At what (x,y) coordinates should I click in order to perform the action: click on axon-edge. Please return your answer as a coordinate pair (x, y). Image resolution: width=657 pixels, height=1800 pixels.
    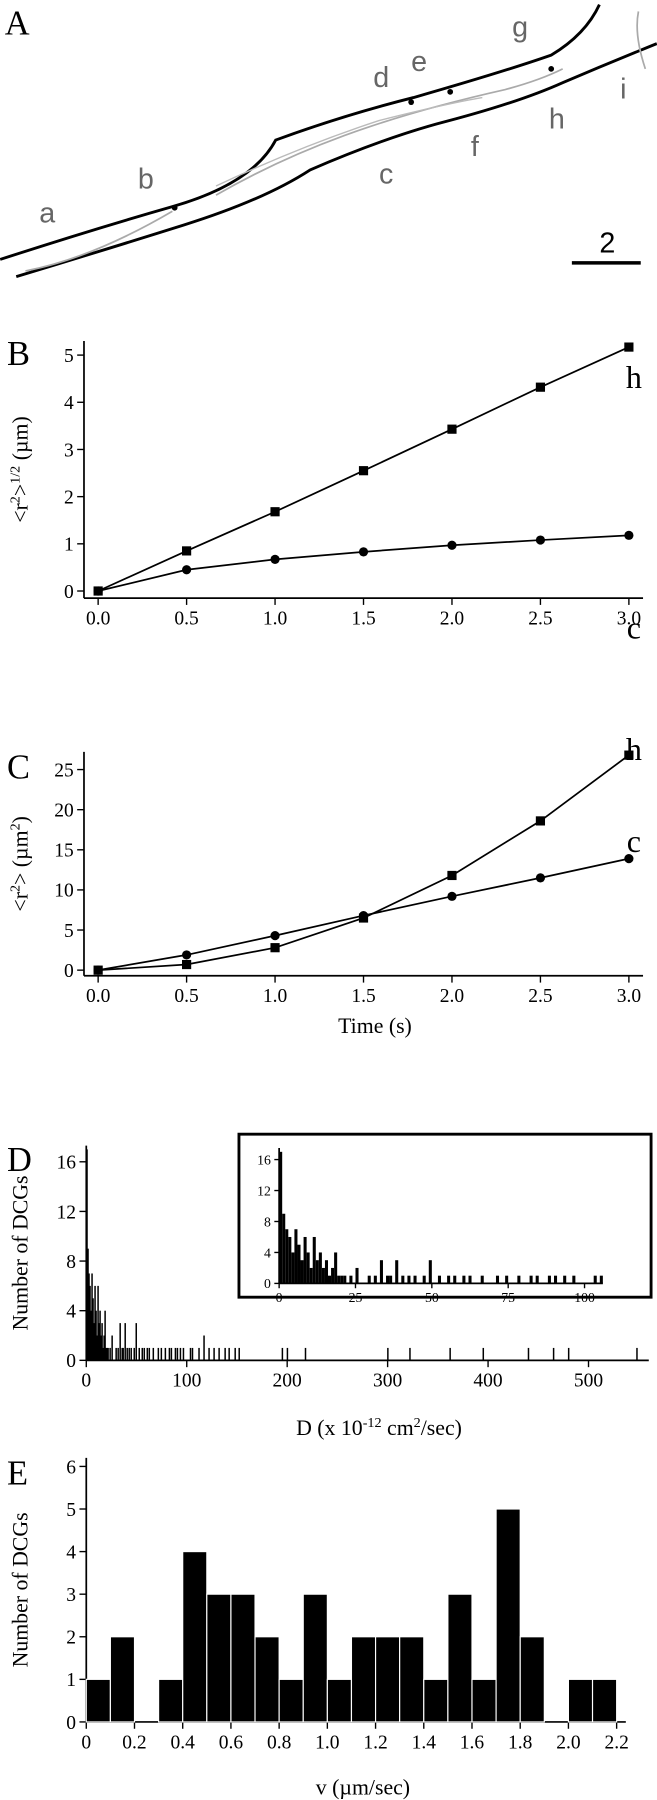
    Looking at the image, I should click on (300, 132).